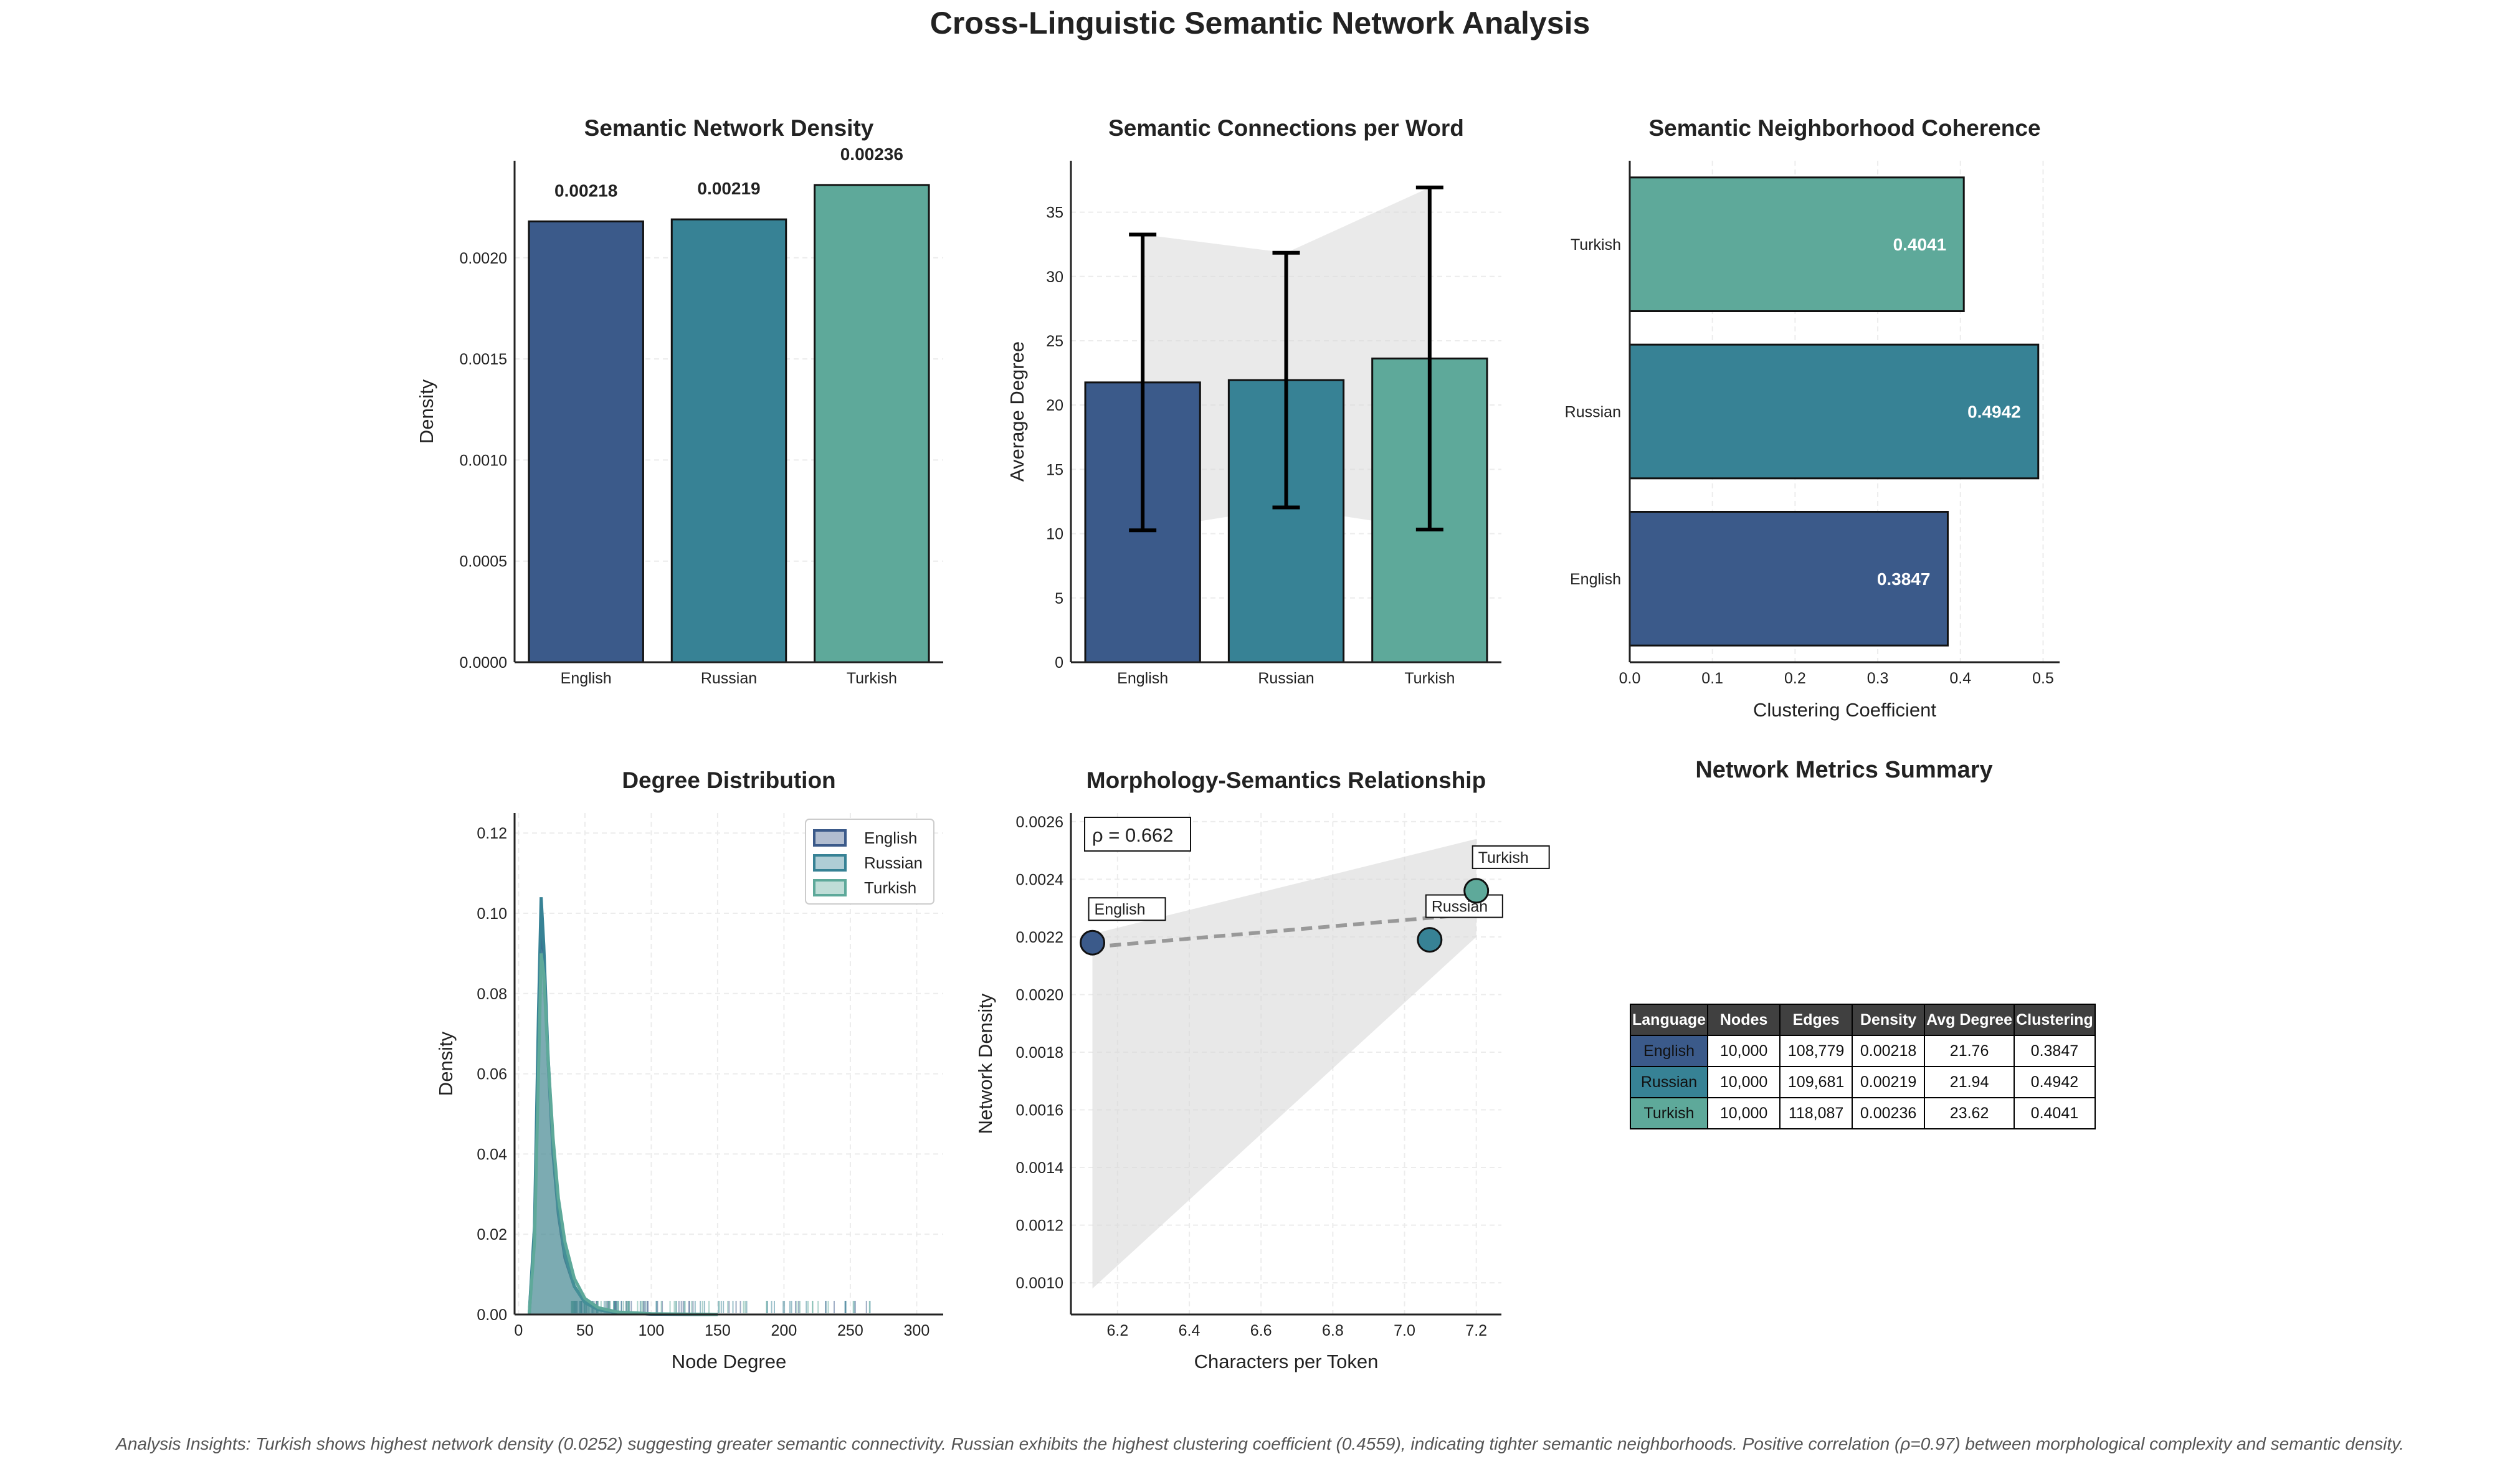 This screenshot has width=2520, height=1464. What do you see at coordinates (1054, 405) in the screenshot?
I see `degree-y-tick-label: 20` at bounding box center [1054, 405].